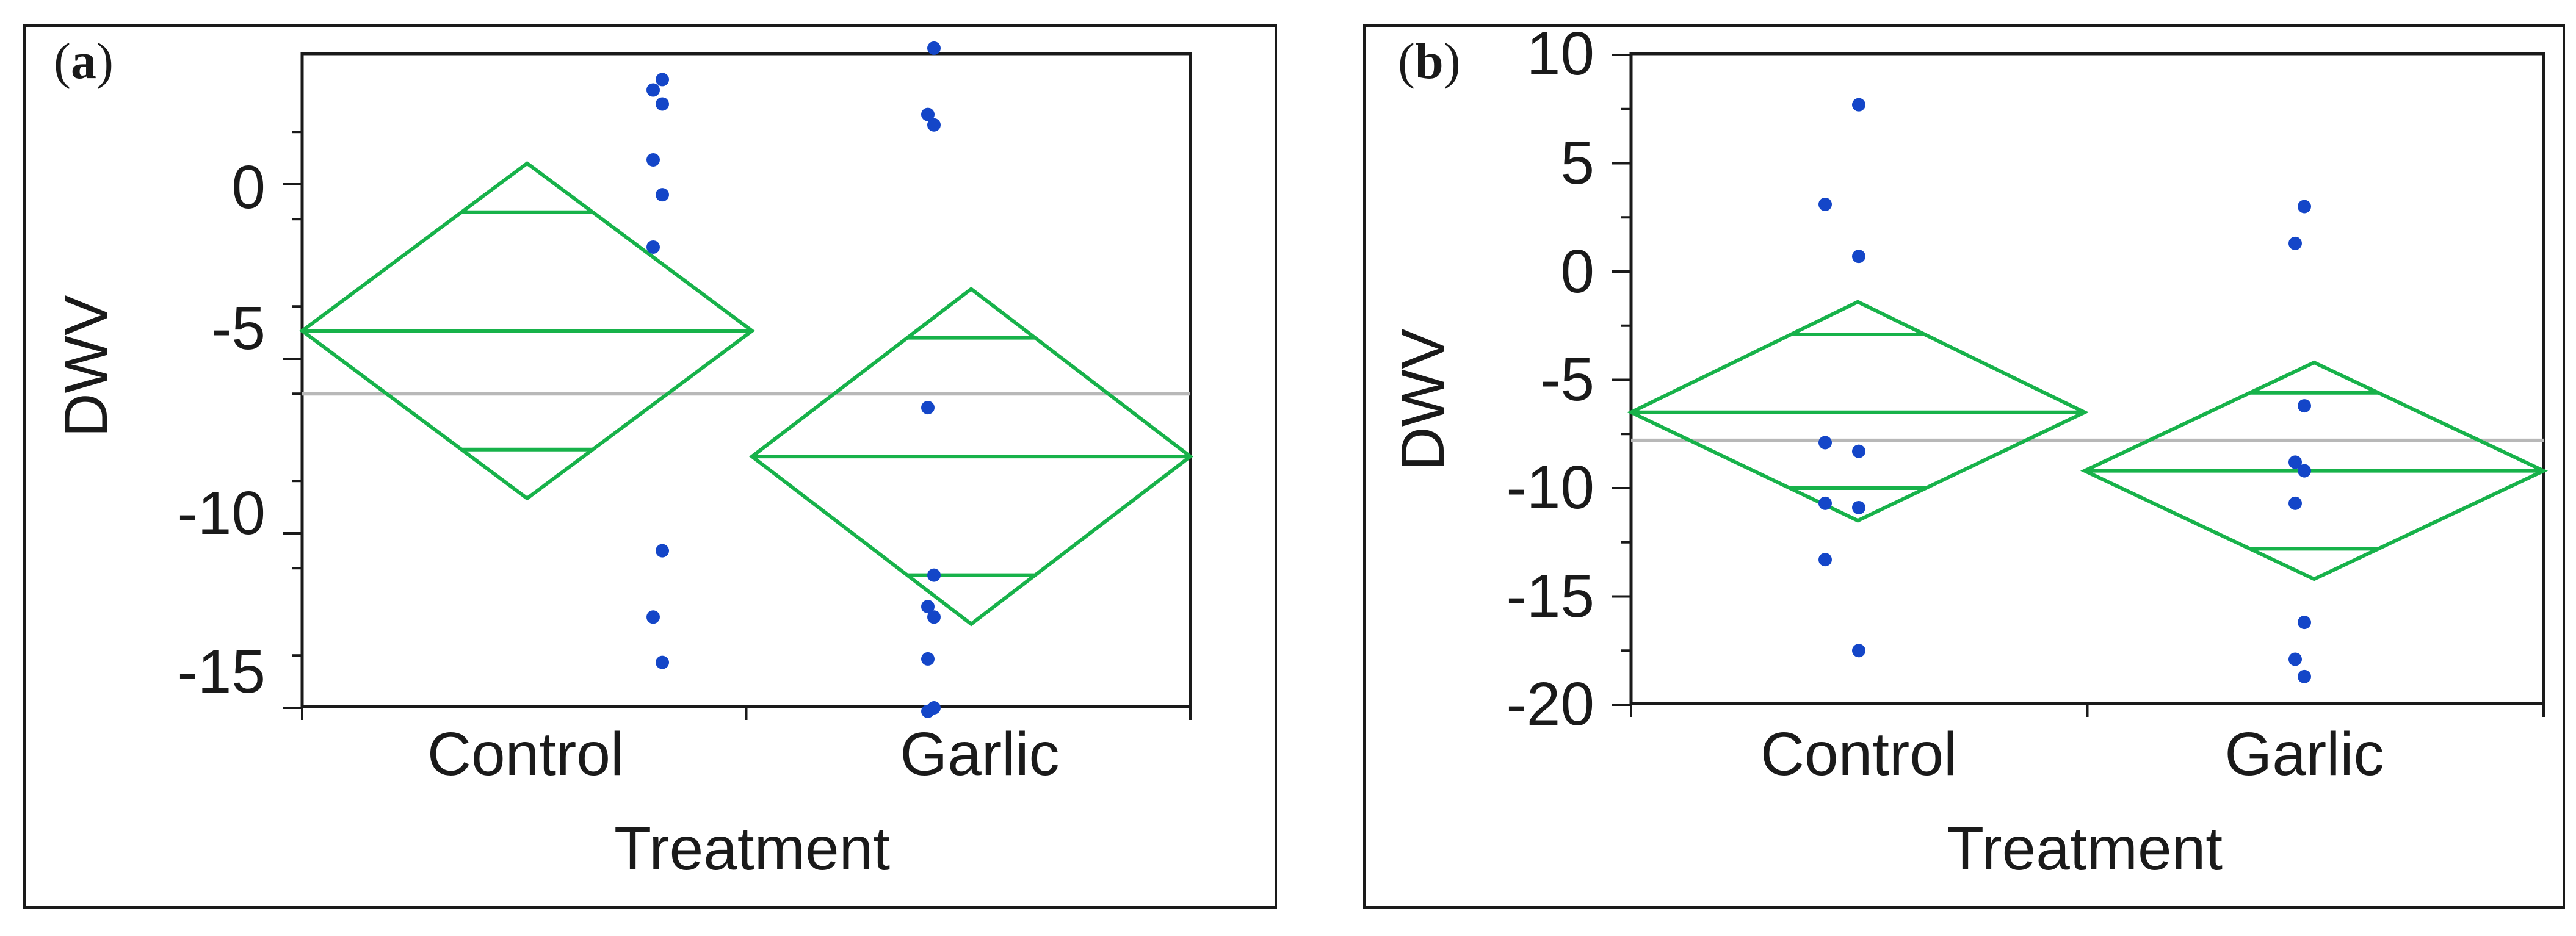 The width and height of the screenshot is (2576, 936). What do you see at coordinates (1550, 487) in the screenshot?
I see `panel-b-y-tick-label: -10` at bounding box center [1550, 487].